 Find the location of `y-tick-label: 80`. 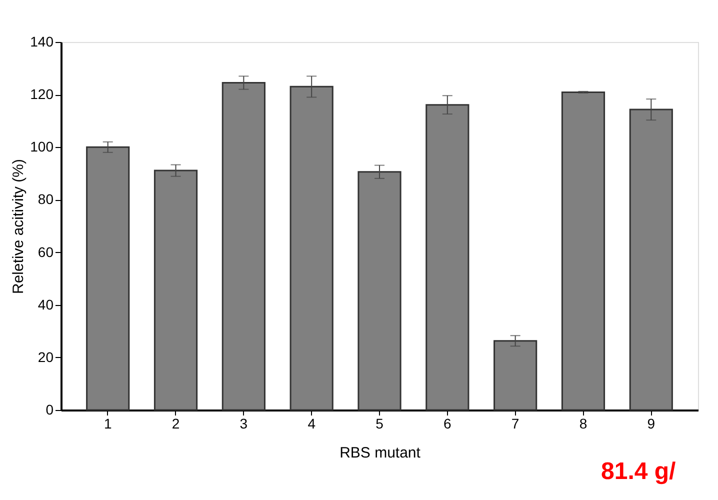

y-tick-label: 80 is located at coordinates (46, 199).